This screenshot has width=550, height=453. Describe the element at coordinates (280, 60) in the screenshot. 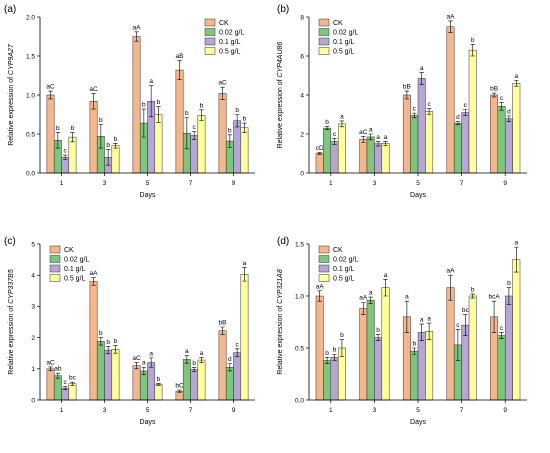

I see `y-axis-title-gene: CYP4AU86` at that location.